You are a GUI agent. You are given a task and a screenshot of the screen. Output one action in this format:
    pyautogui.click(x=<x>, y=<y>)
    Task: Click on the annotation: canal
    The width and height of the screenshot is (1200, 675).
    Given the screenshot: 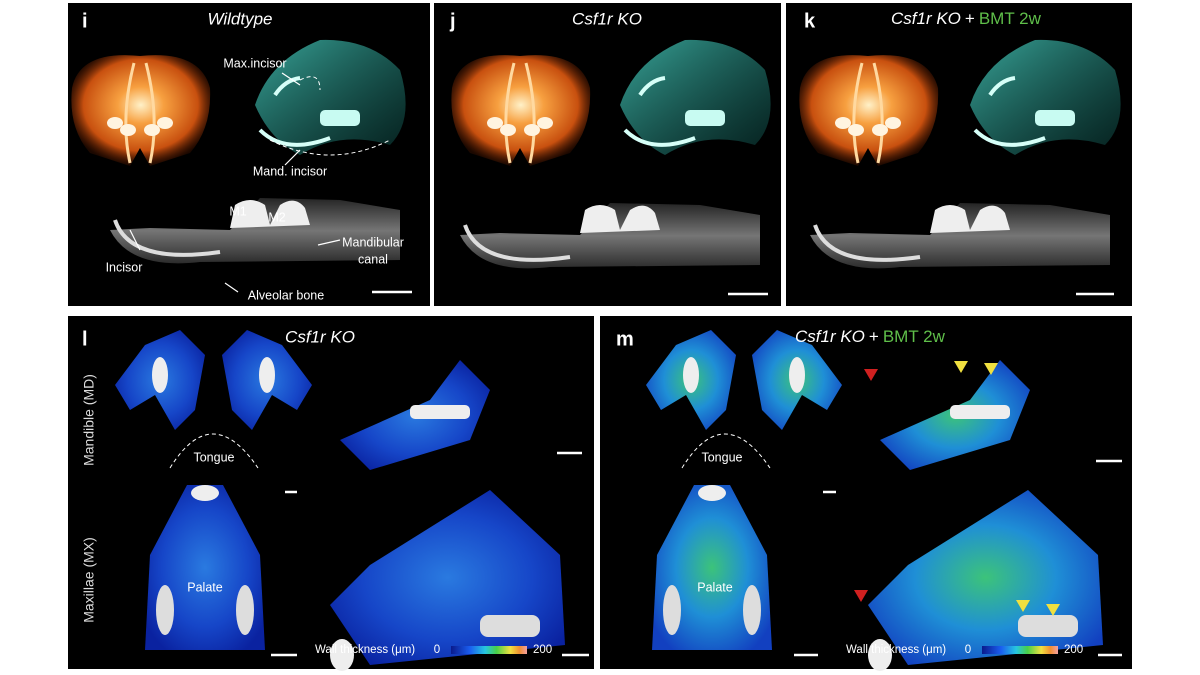 What is the action you would take?
    pyautogui.click(x=373, y=259)
    